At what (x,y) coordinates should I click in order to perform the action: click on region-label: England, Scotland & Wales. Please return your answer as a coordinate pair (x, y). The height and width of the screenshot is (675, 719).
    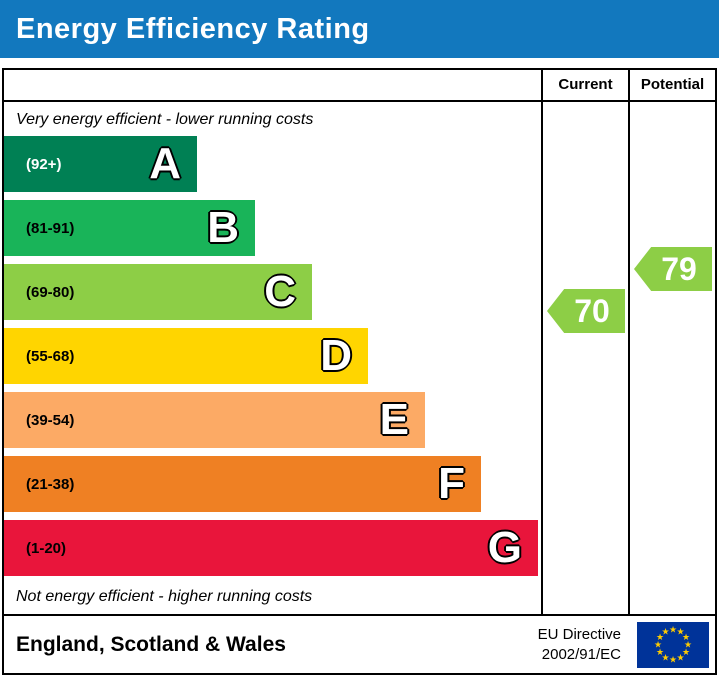
    Looking at the image, I should click on (151, 644).